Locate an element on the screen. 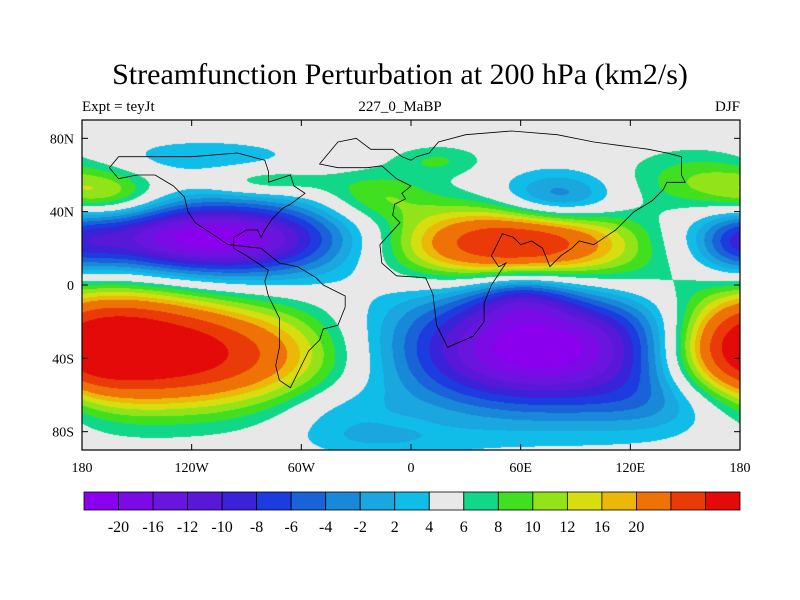  colorbar-label: 20 is located at coordinates (636, 527).